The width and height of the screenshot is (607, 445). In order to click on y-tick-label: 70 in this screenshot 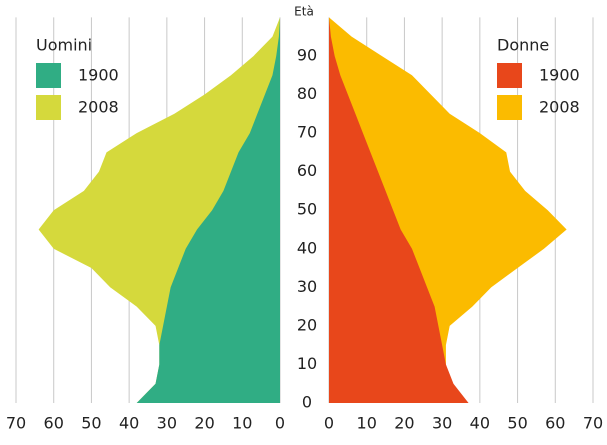, I will do `click(307, 132)`.